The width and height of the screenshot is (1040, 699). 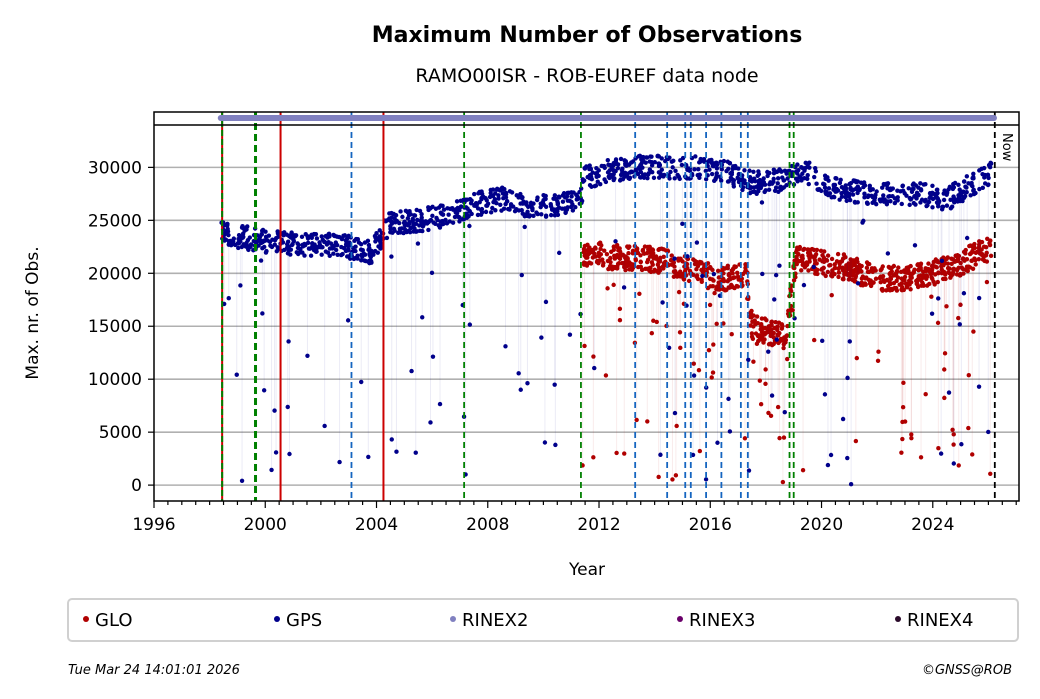 I want to click on legend-marker-gps, so click(x=277, y=619).